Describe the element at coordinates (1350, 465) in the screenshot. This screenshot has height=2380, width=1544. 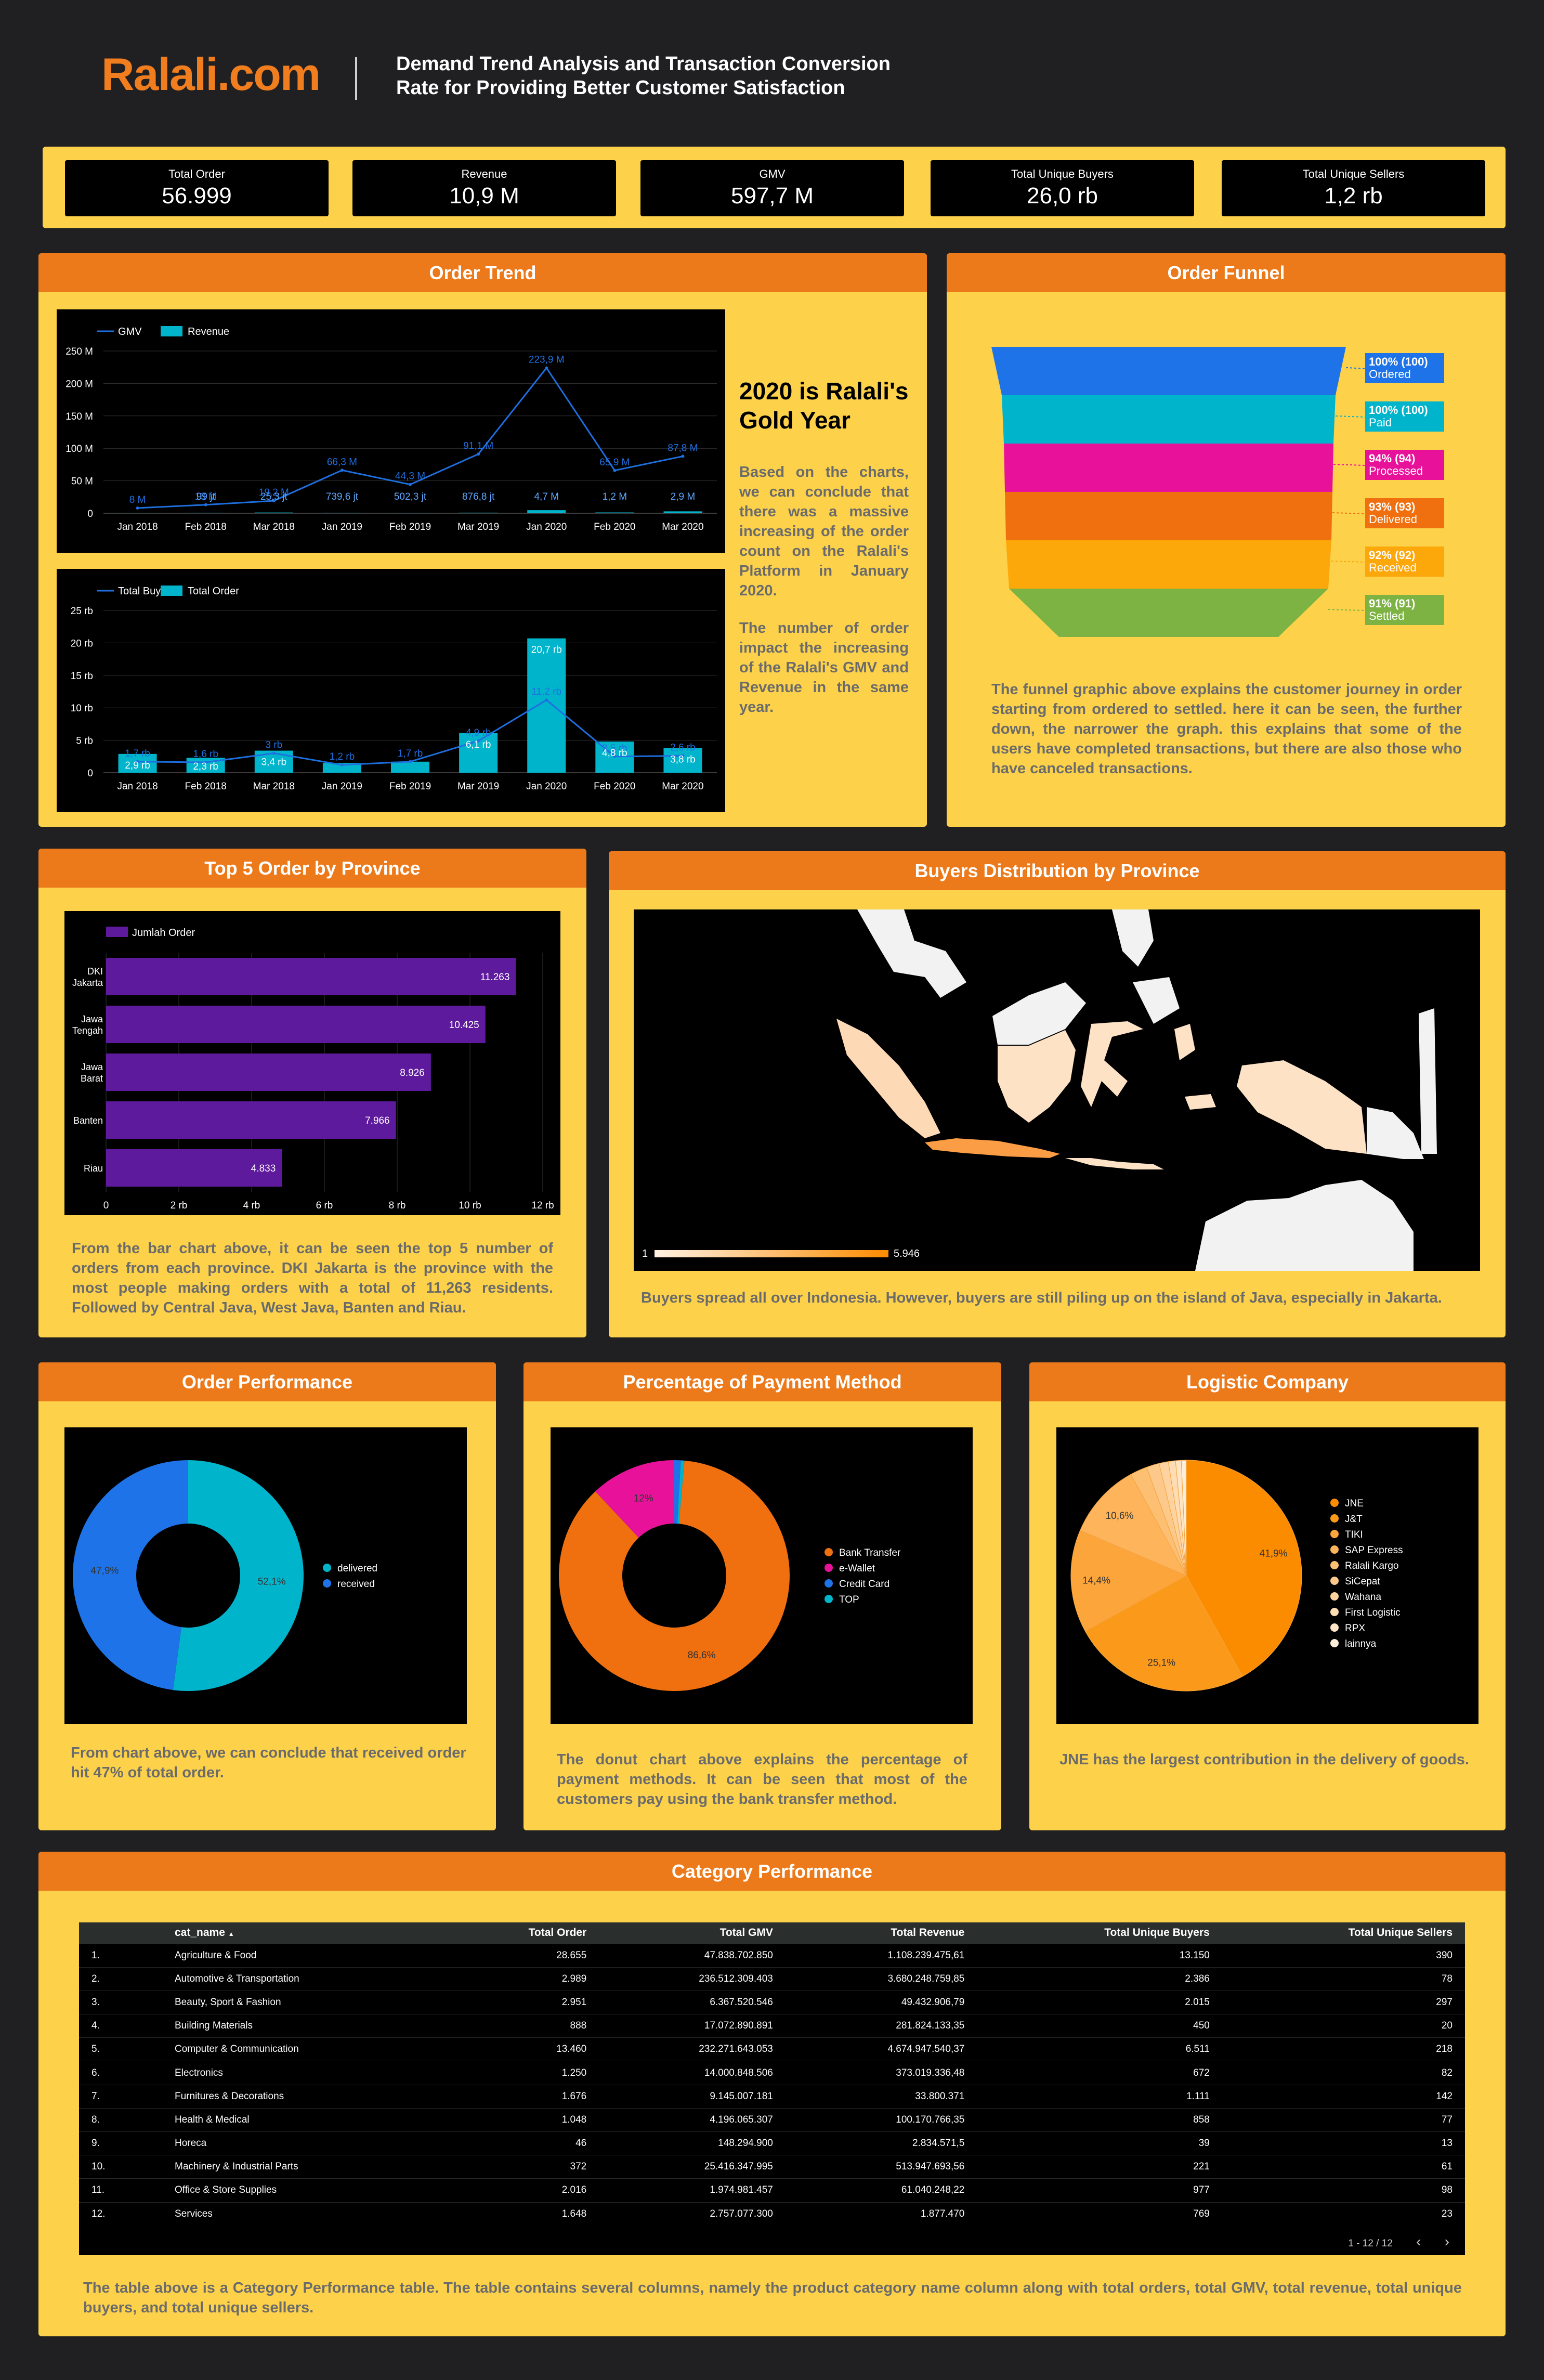
I see `funnel-connector` at that location.